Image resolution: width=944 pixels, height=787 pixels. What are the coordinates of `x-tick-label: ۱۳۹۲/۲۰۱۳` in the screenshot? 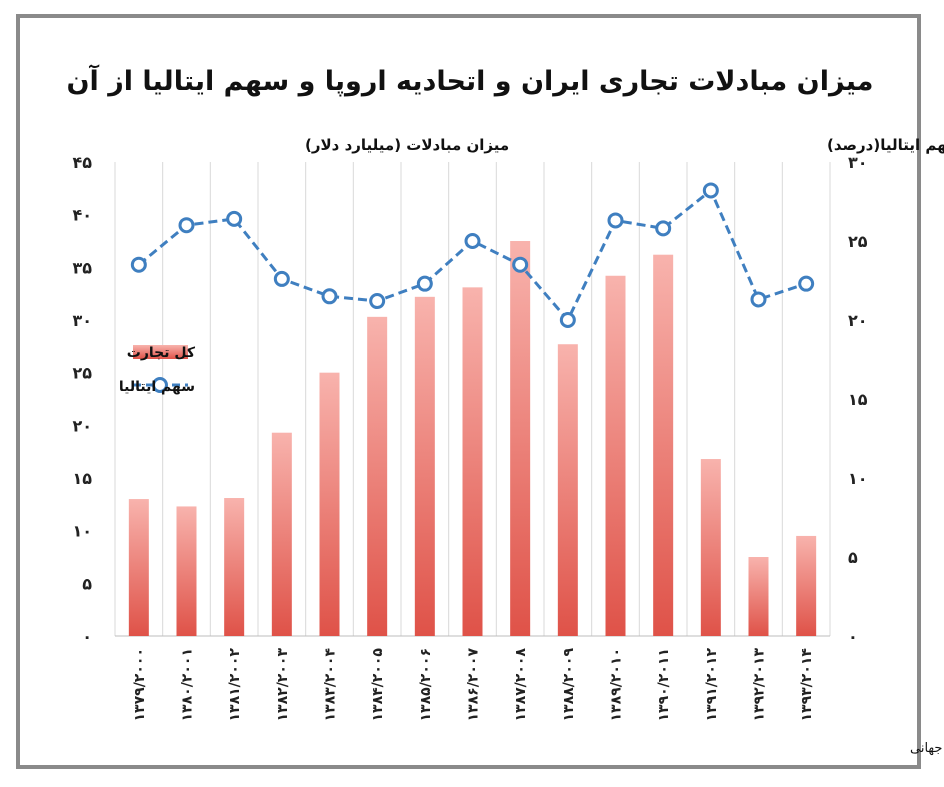 It's located at (760, 685).